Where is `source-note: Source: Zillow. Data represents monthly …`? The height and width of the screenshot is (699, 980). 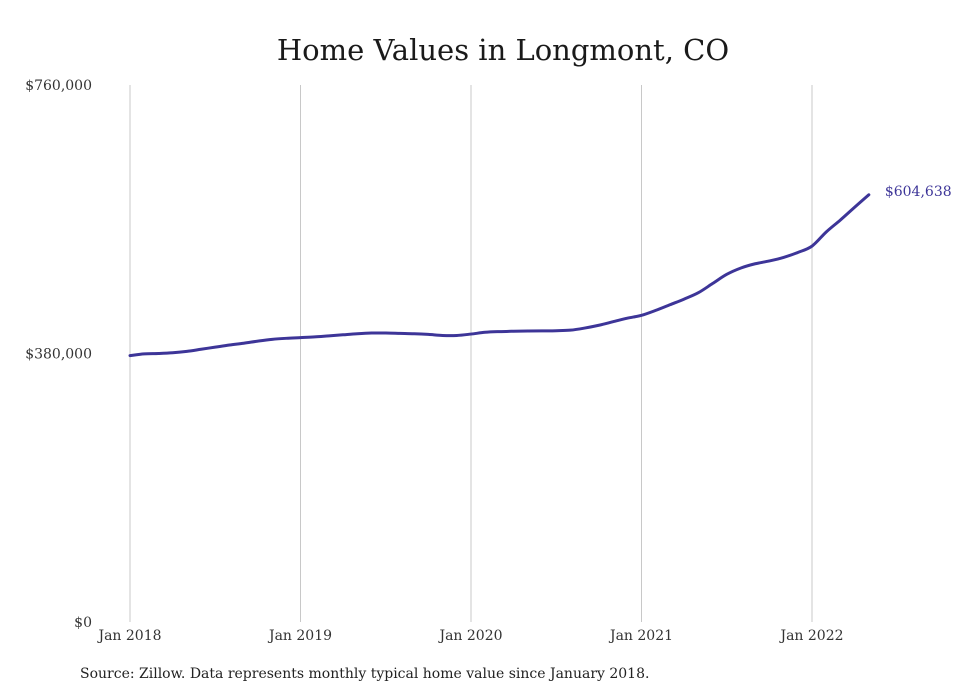 source-note: Source: Zillow. Data represents monthly … is located at coordinates (365, 674).